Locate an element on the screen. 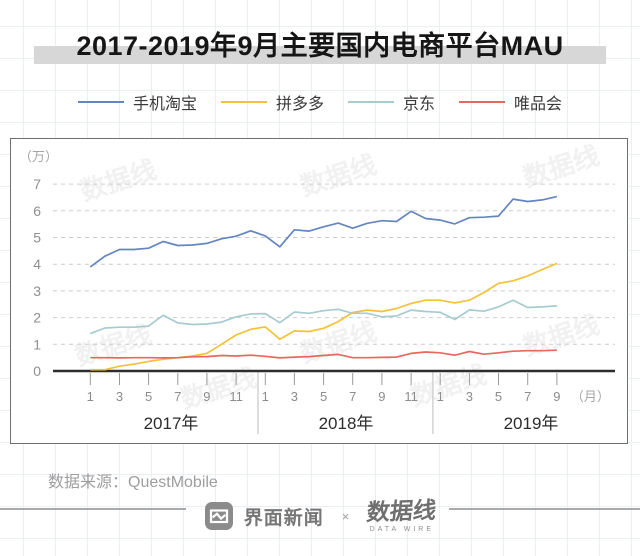  page-title: 2017-2019年9月主要国内电商平台MAU is located at coordinates (320, 46).